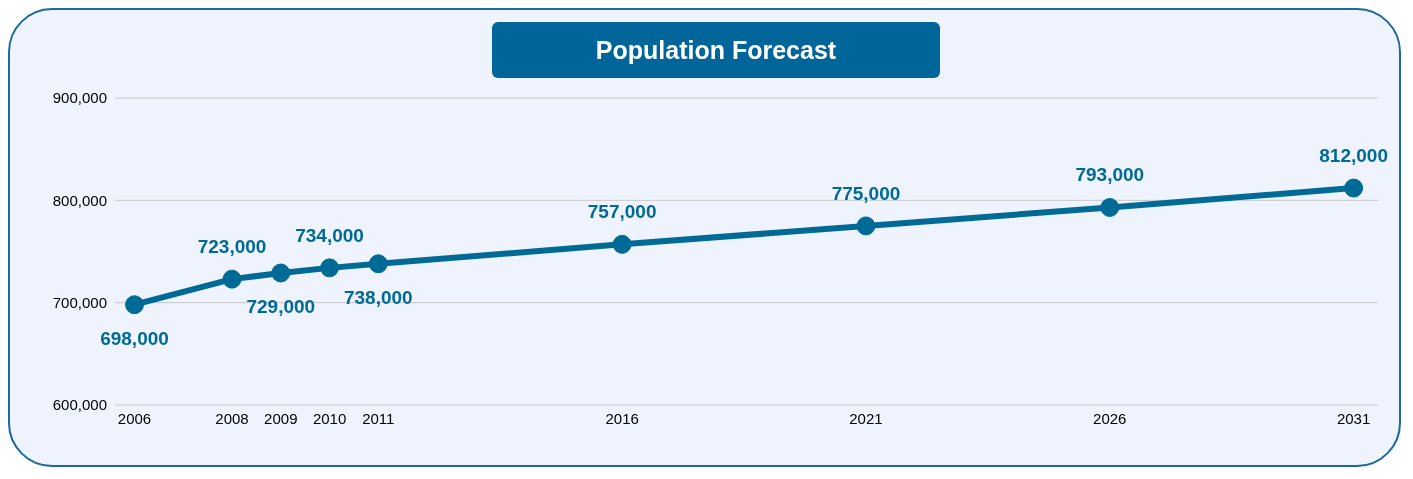 Image resolution: width=1413 pixels, height=479 pixels. Describe the element at coordinates (79, 405) in the screenshot. I see `y-tick-label: 600,000` at that location.